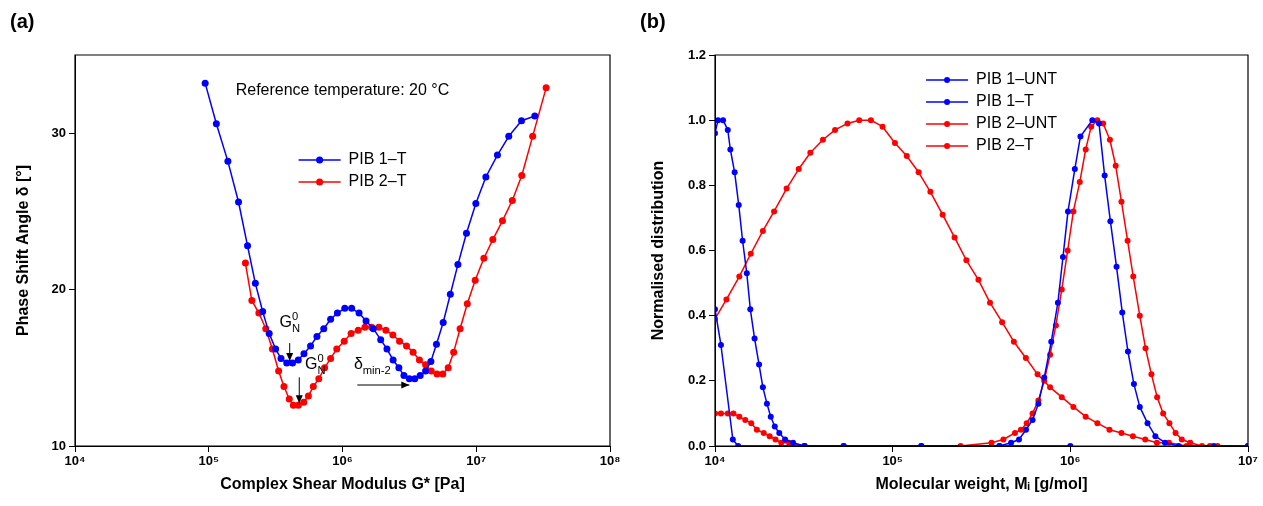 This screenshot has width=1263, height=506. I want to click on x-axis-title: Complex Shear Modulus G* [Pa], so click(342, 483).